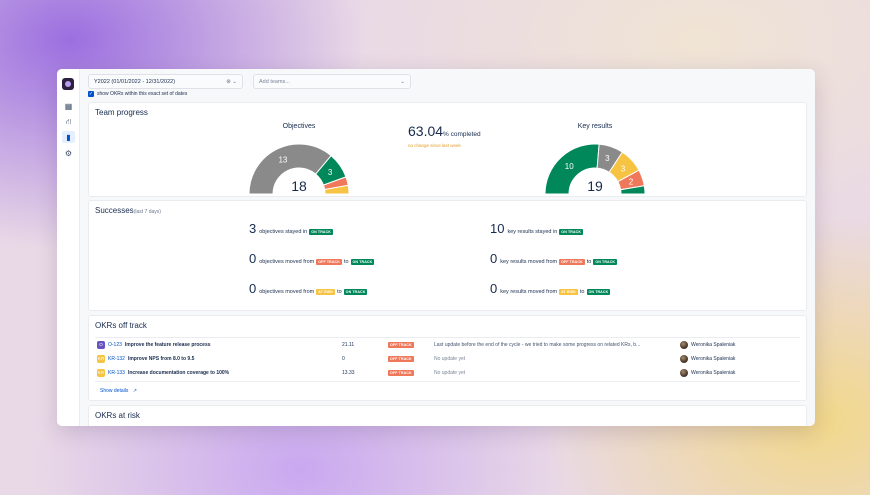 Image resolution: width=870 pixels, height=495 pixels. Describe the element at coordinates (134, 391) in the screenshot. I see `external-link-icon: ↗` at that location.